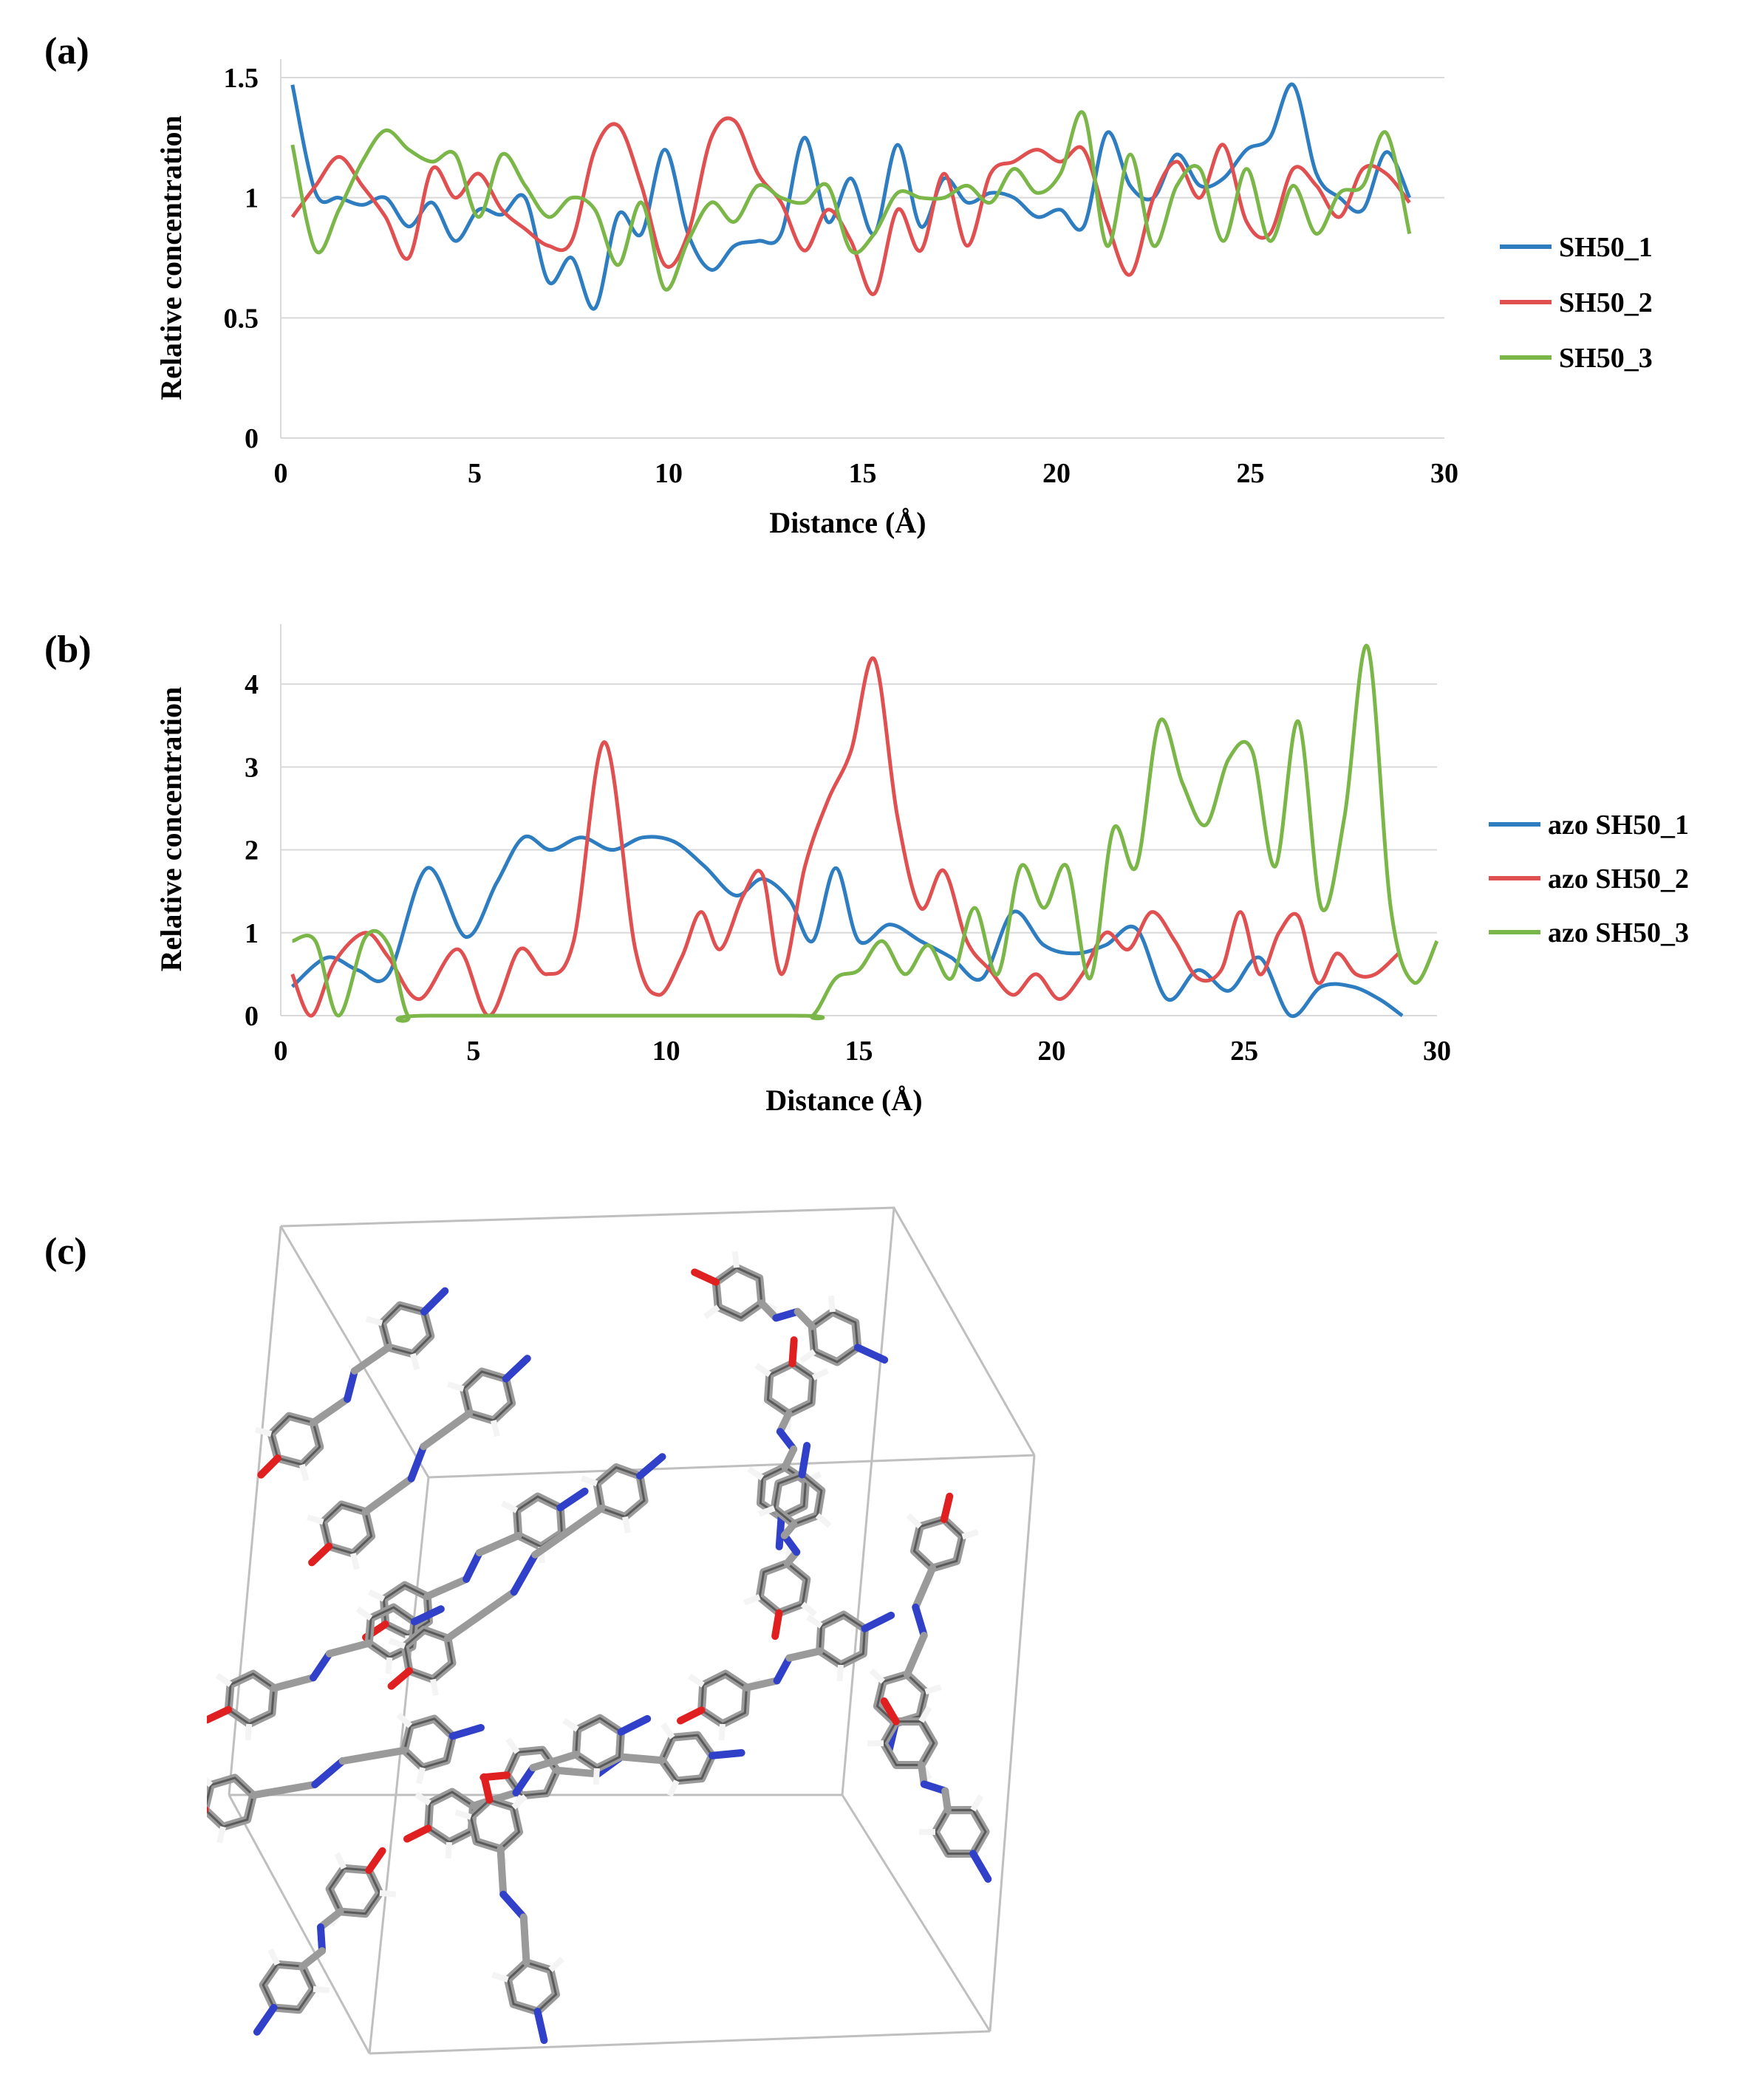 Image resolution: width=1751 pixels, height=2100 pixels. What do you see at coordinates (473, 1051) in the screenshot?
I see `x-tick-label: 5` at bounding box center [473, 1051].